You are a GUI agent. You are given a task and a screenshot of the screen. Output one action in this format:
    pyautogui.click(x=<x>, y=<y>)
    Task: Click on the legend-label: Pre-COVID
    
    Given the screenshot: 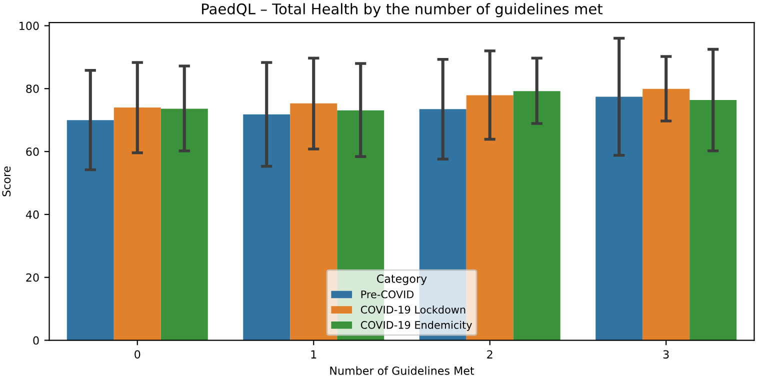 What is the action you would take?
    pyautogui.click(x=387, y=294)
    